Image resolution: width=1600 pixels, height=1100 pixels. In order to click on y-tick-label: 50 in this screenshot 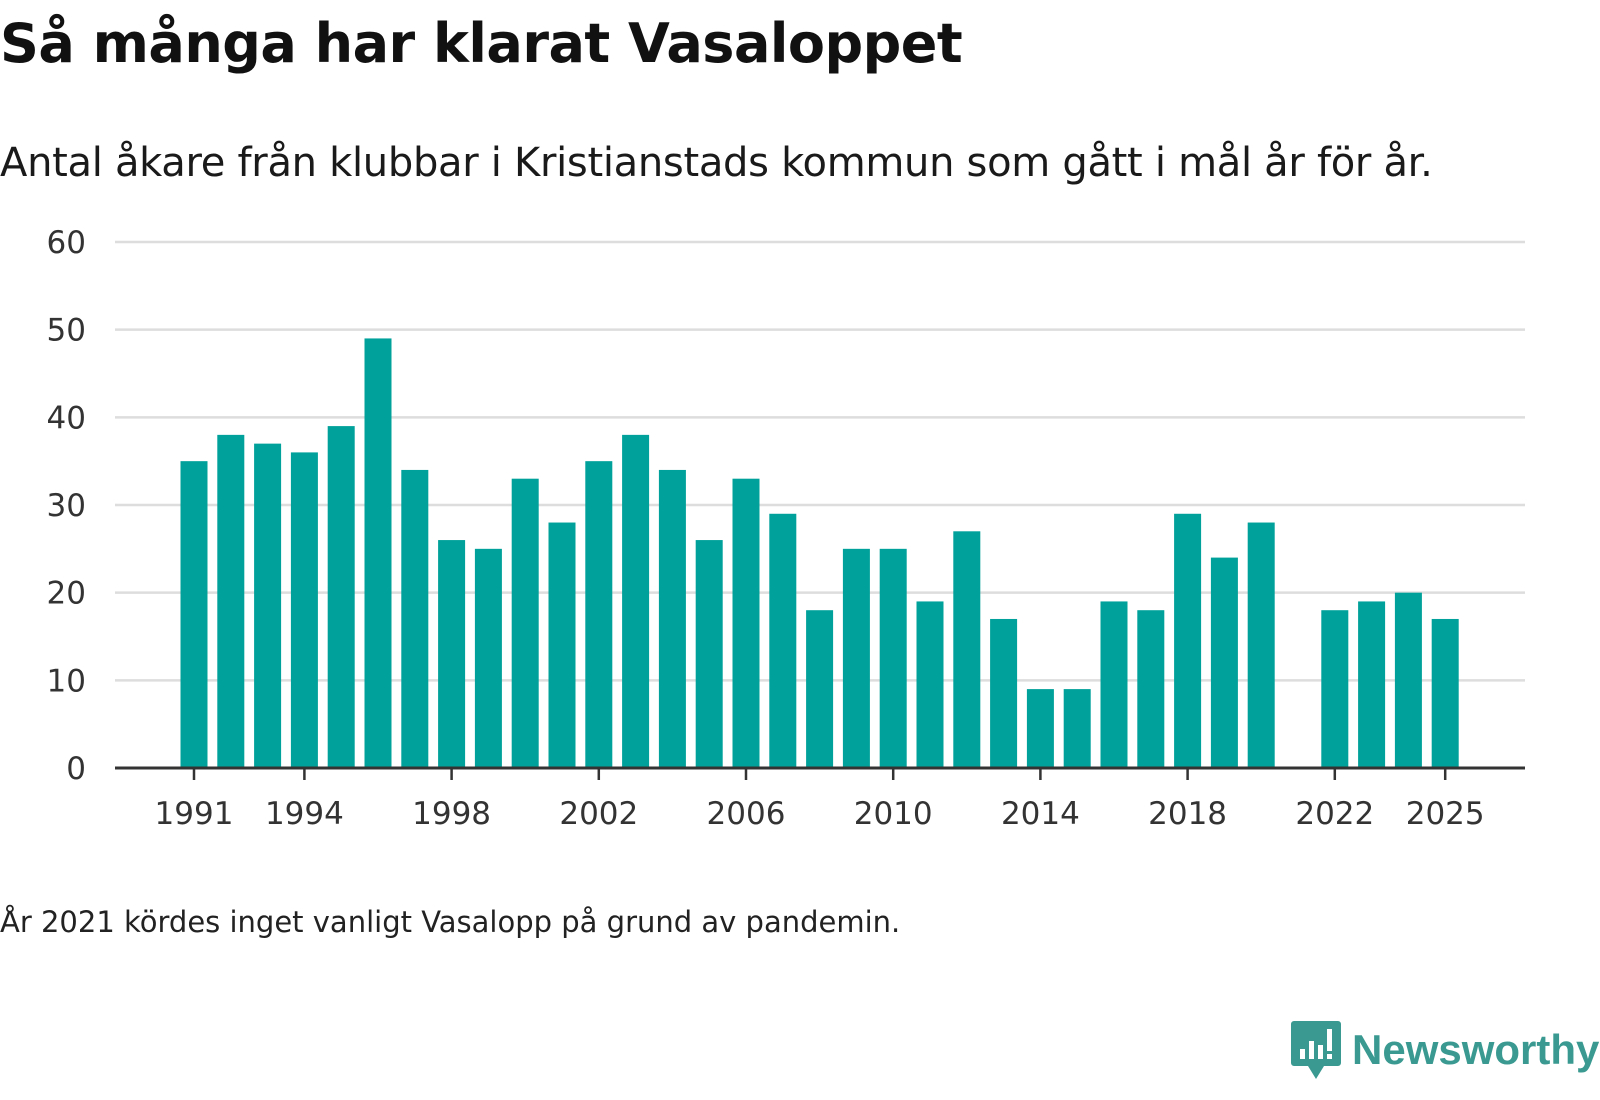, I will do `click(66, 331)`.